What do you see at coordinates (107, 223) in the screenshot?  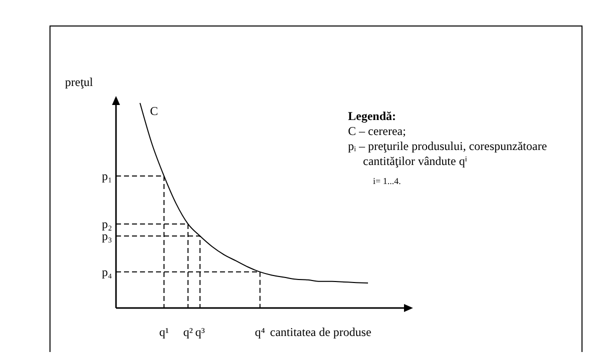 I see `annotation: p₂` at bounding box center [107, 223].